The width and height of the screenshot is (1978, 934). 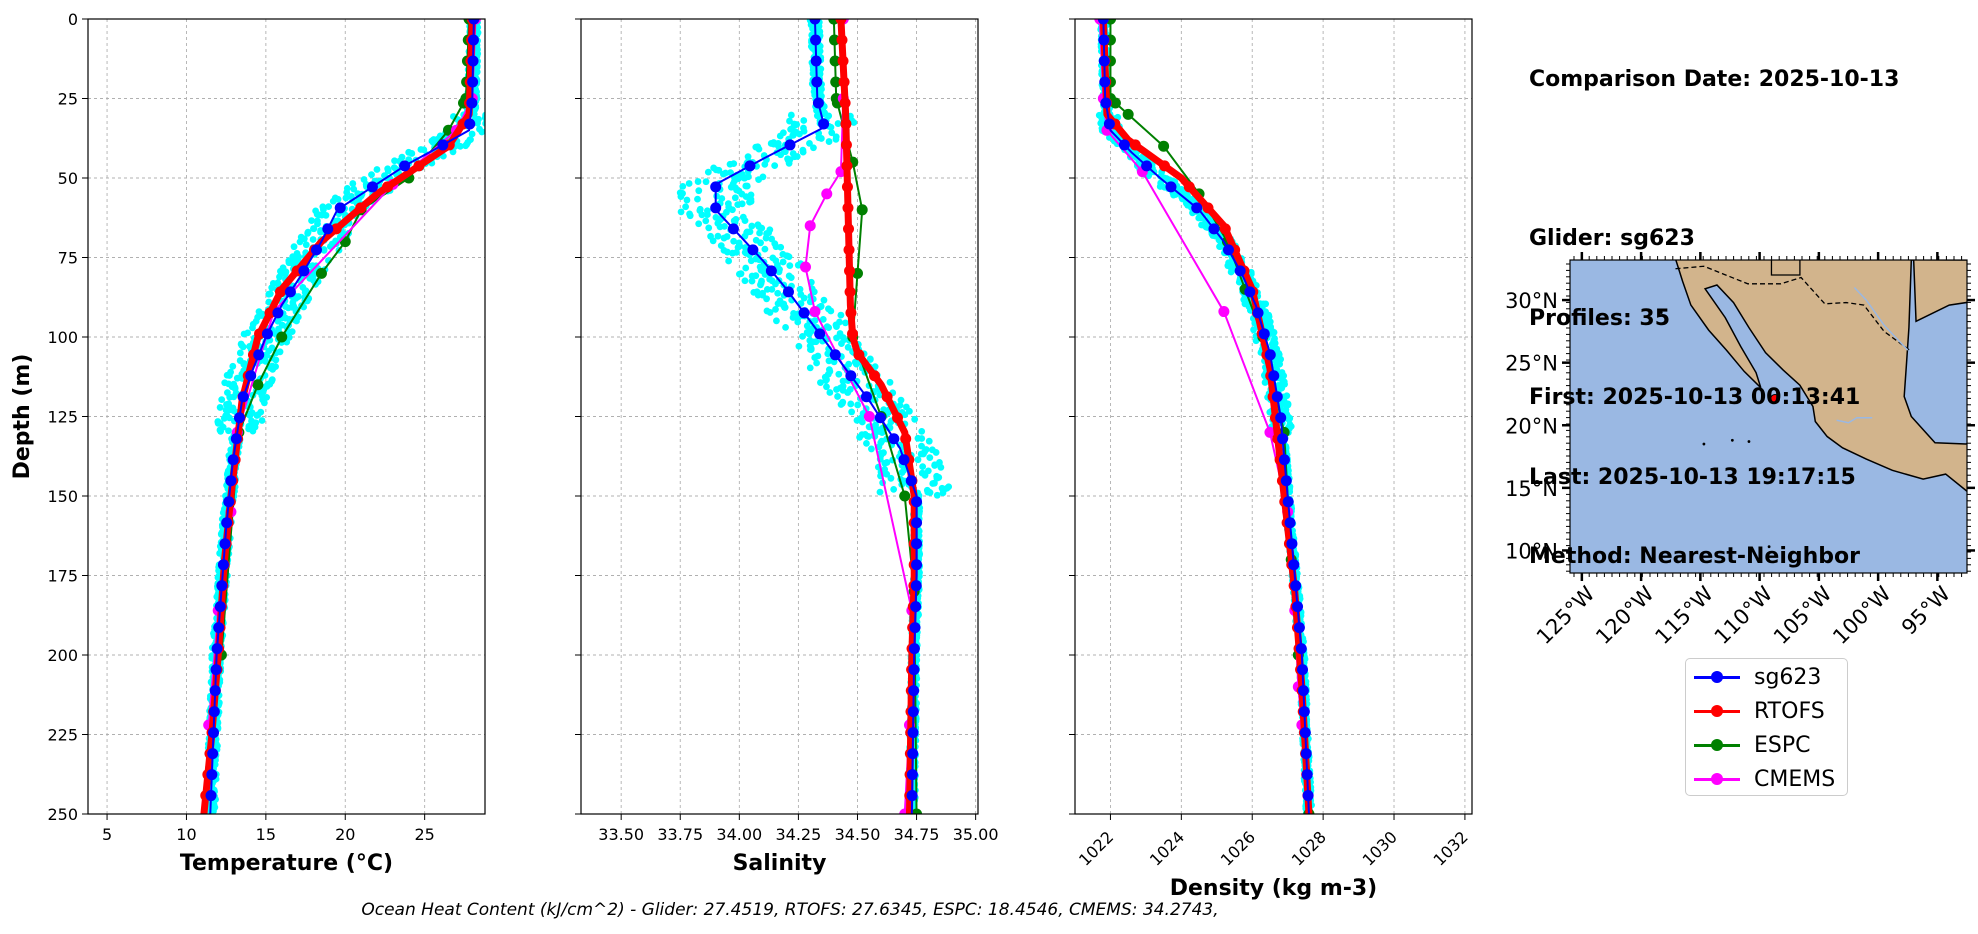 I want to click on series-sg623, so click(x=816, y=416).